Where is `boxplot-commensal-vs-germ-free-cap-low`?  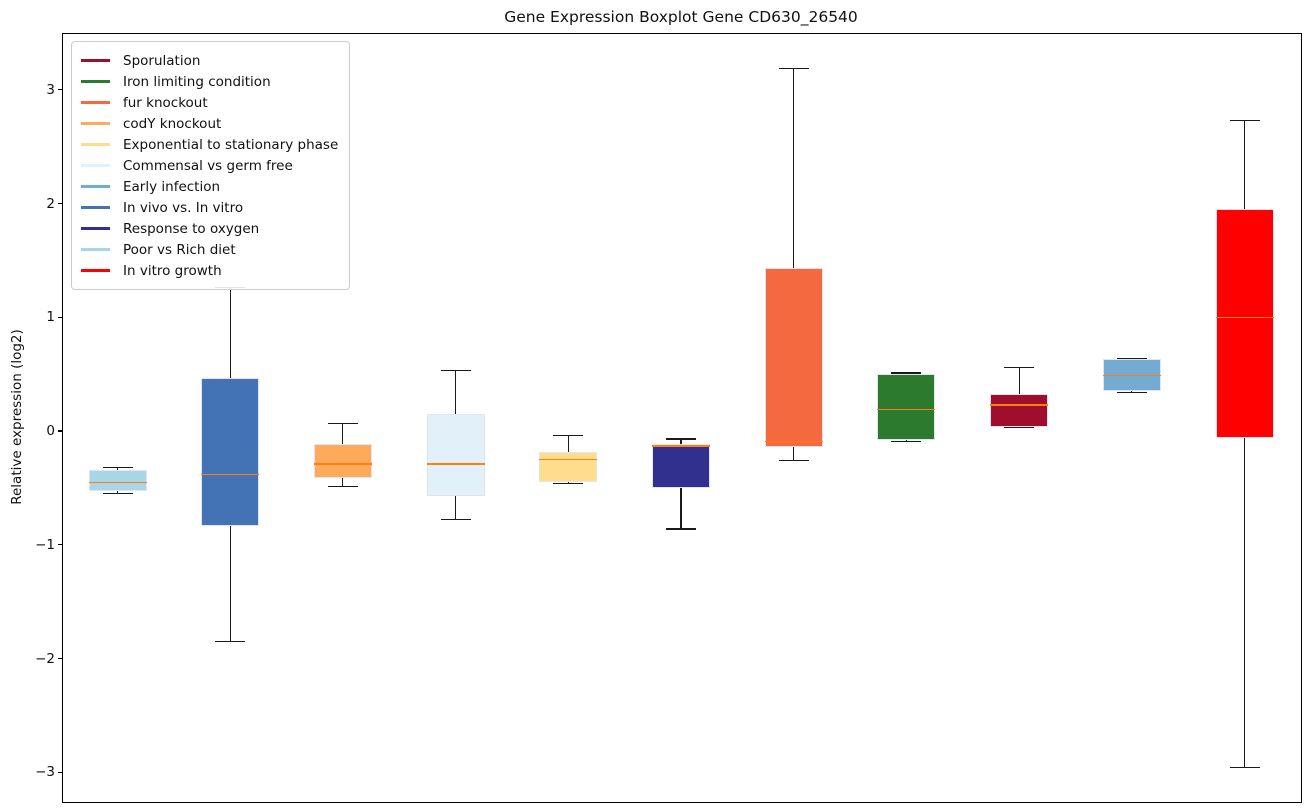 boxplot-commensal-vs-germ-free-cap-low is located at coordinates (455, 520).